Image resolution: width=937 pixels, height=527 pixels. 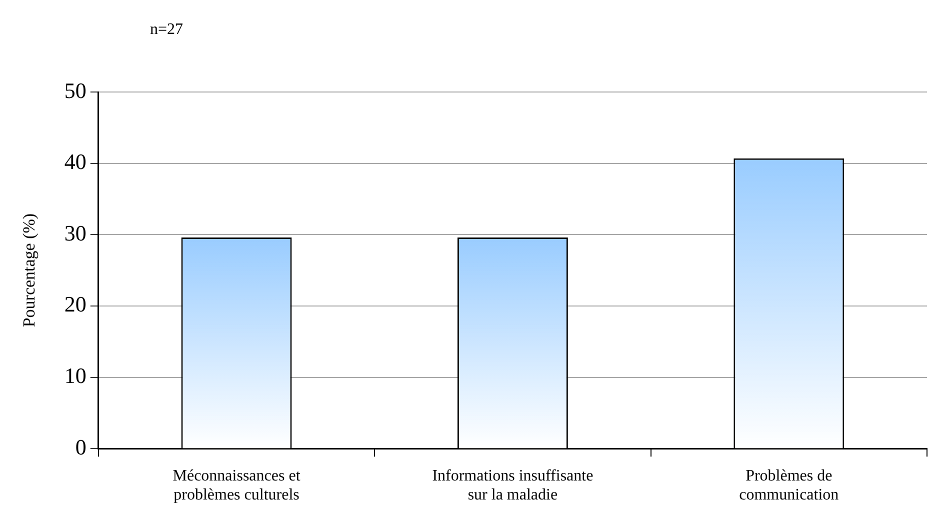 What do you see at coordinates (75, 233) in the screenshot?
I see `y-tick-label: 30` at bounding box center [75, 233].